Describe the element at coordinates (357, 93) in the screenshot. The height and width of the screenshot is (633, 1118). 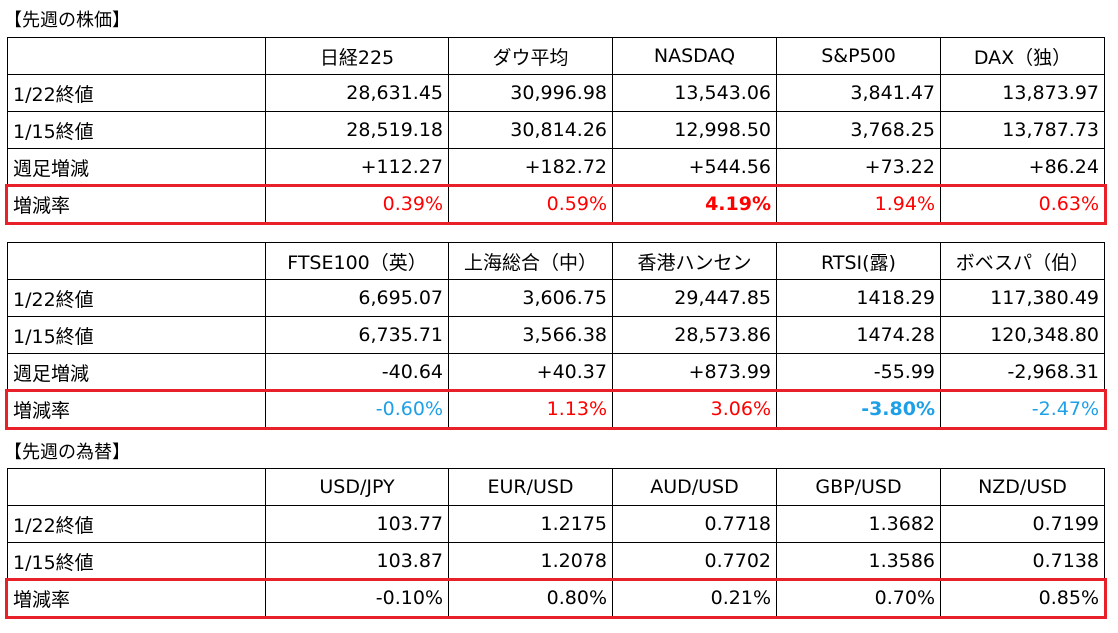
I see `value-cell: 28,631.45` at that location.